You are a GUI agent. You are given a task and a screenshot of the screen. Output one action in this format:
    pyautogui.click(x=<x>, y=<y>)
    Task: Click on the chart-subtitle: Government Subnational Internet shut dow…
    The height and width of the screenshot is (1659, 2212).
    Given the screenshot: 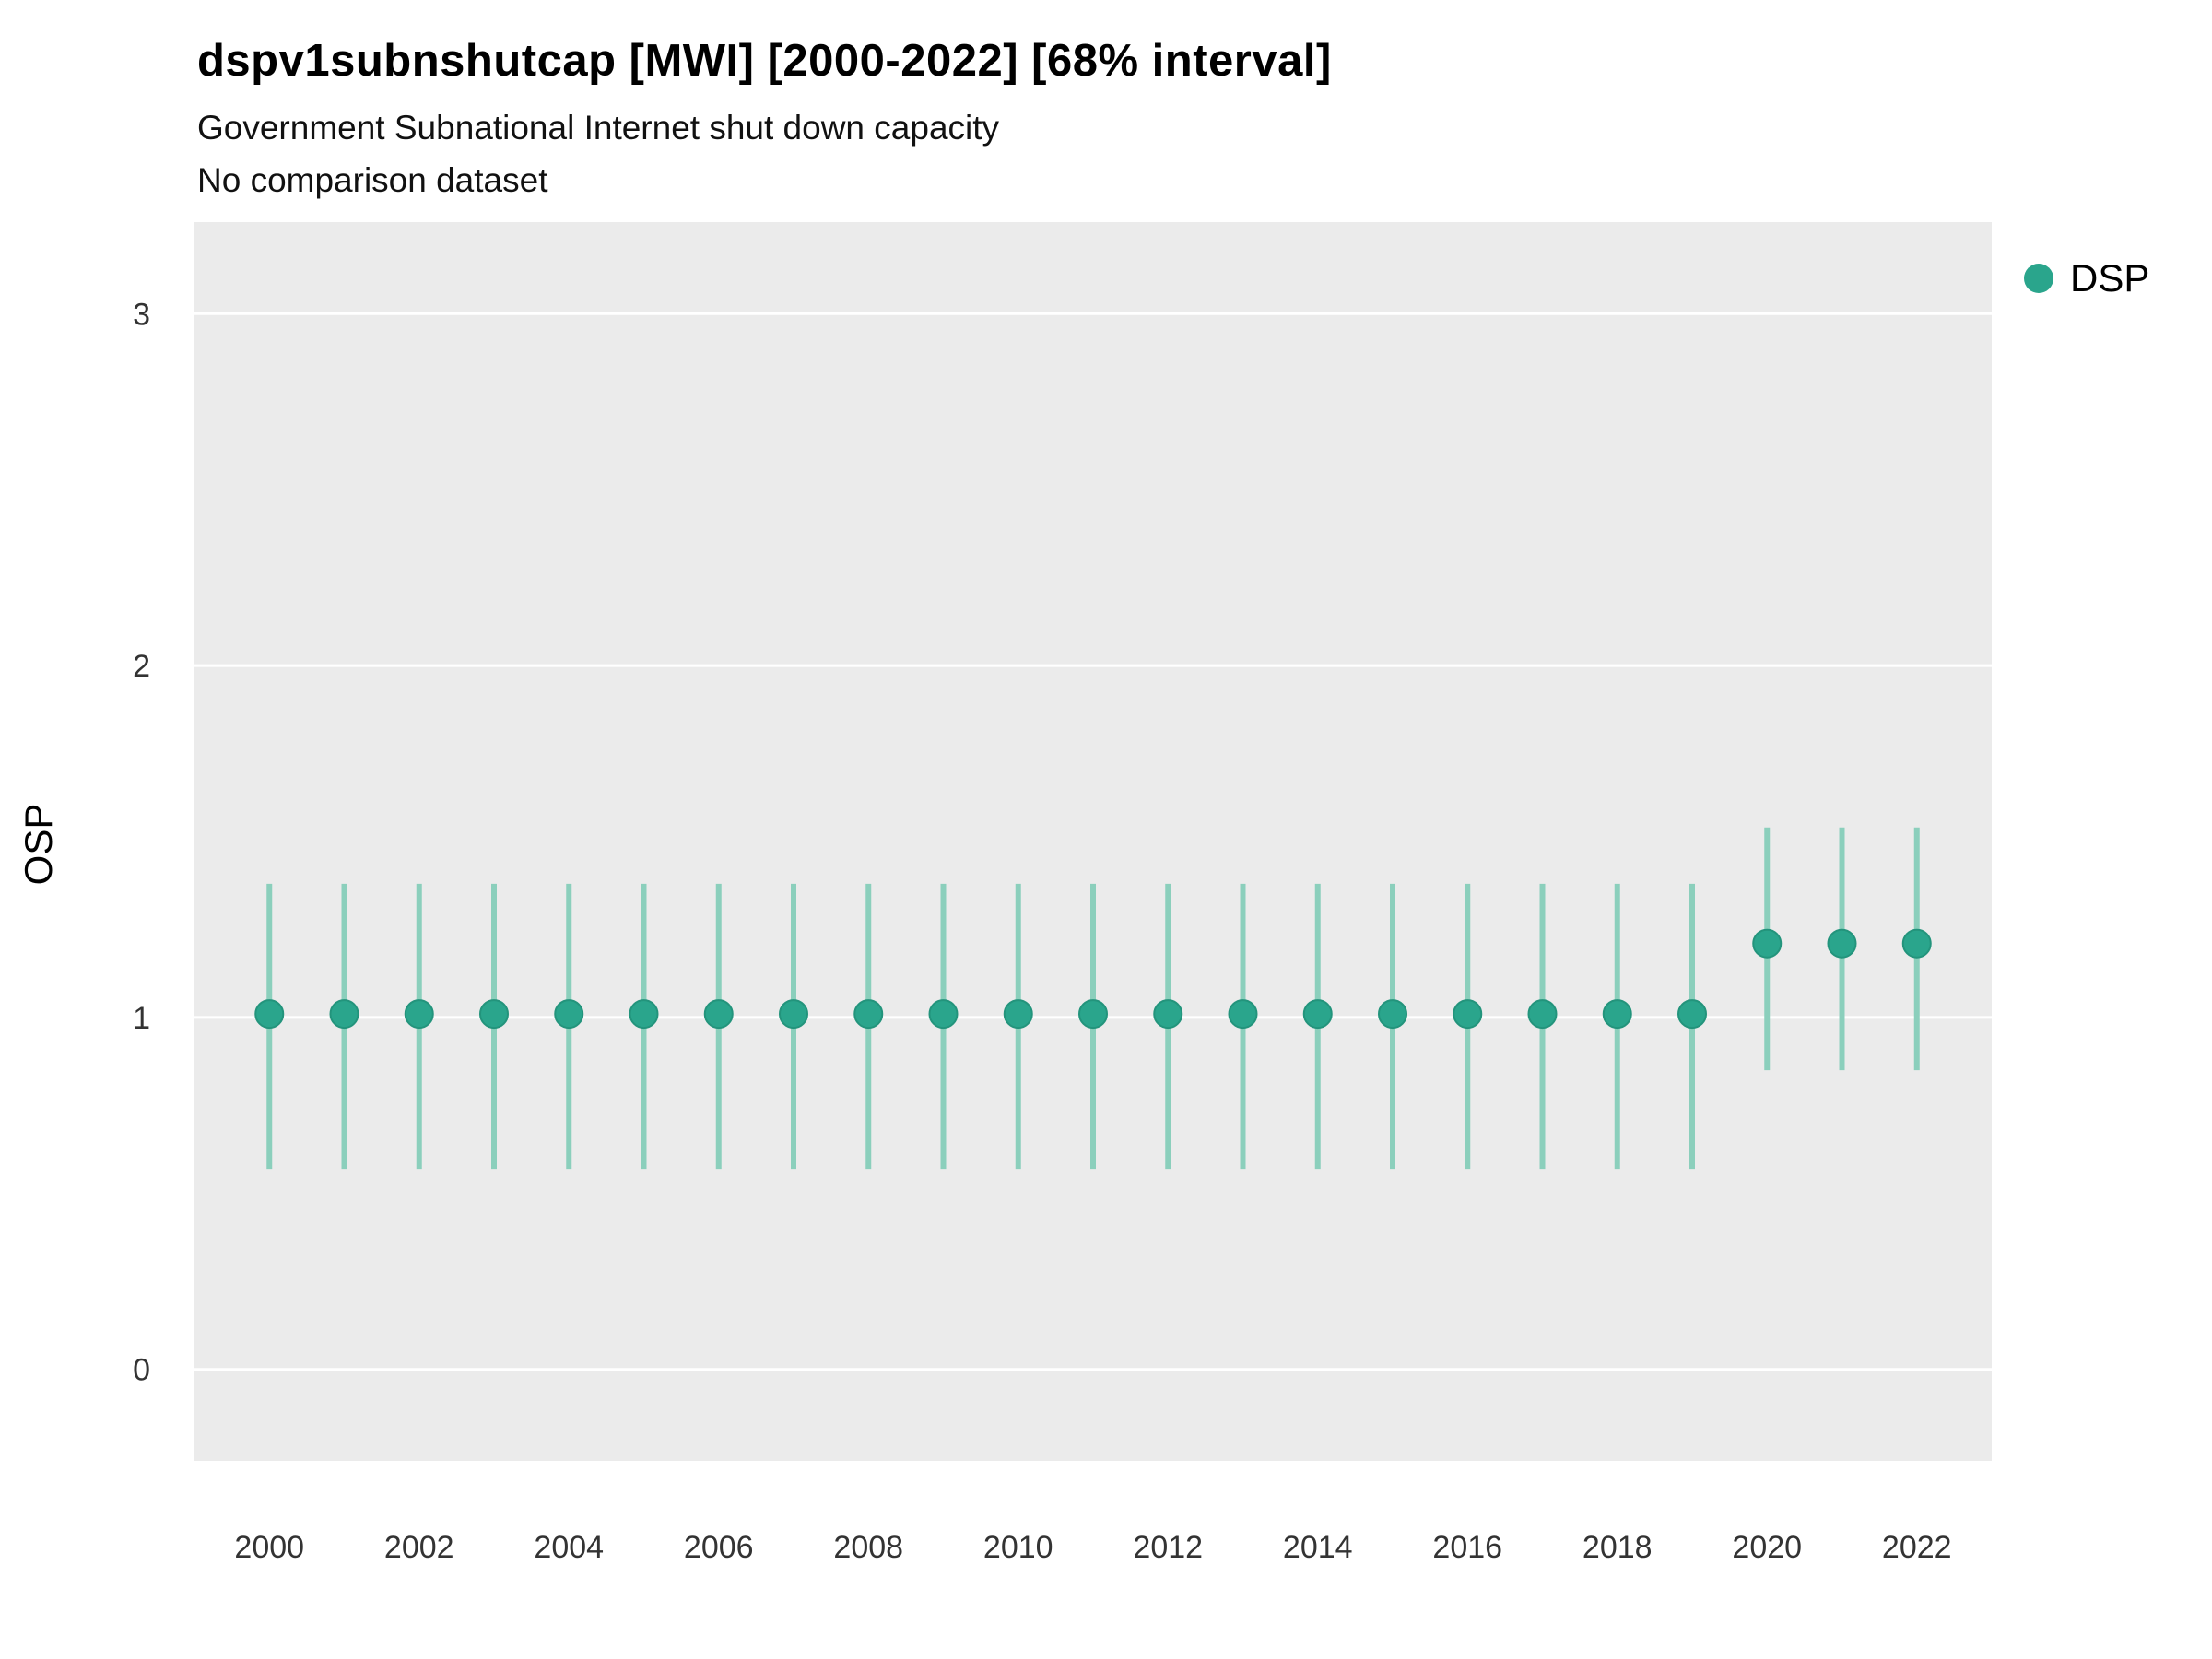 What is the action you would take?
    pyautogui.click(x=598, y=128)
    